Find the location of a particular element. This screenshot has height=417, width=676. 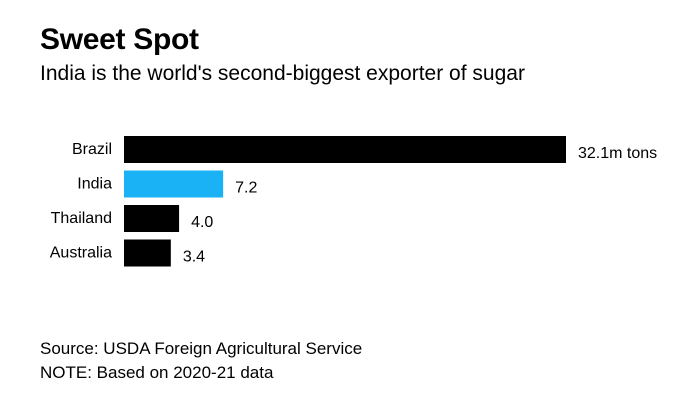

category-label-australia: Australia is located at coordinates (81, 253).